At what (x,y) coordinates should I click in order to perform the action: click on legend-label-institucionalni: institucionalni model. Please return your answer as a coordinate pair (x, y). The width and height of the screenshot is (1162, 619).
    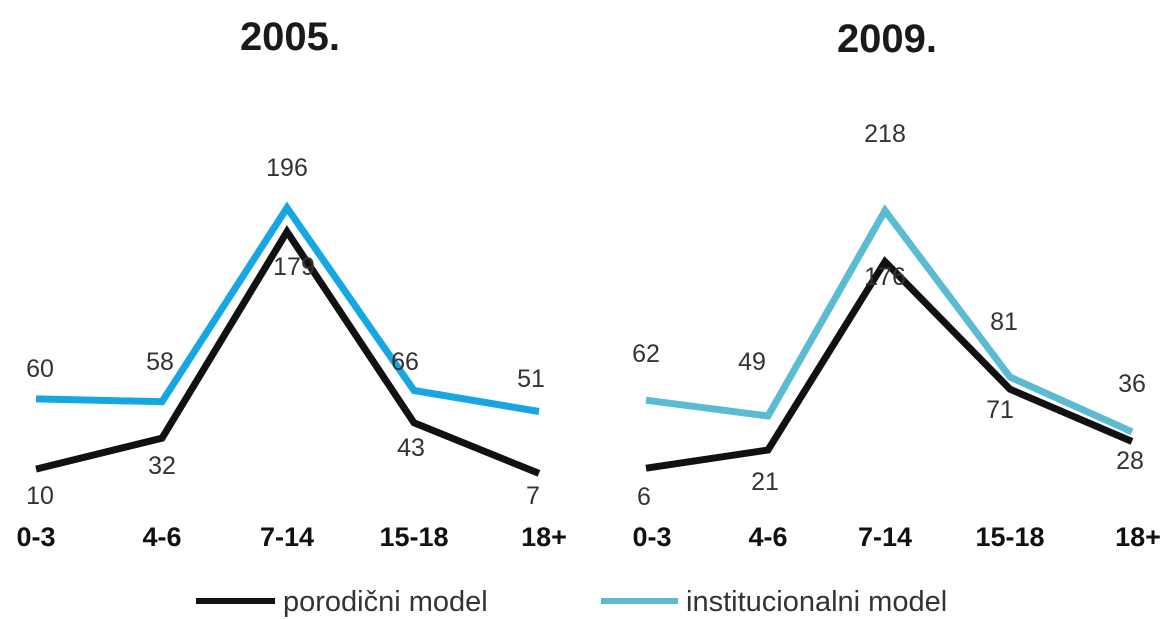
    Looking at the image, I should click on (816, 602).